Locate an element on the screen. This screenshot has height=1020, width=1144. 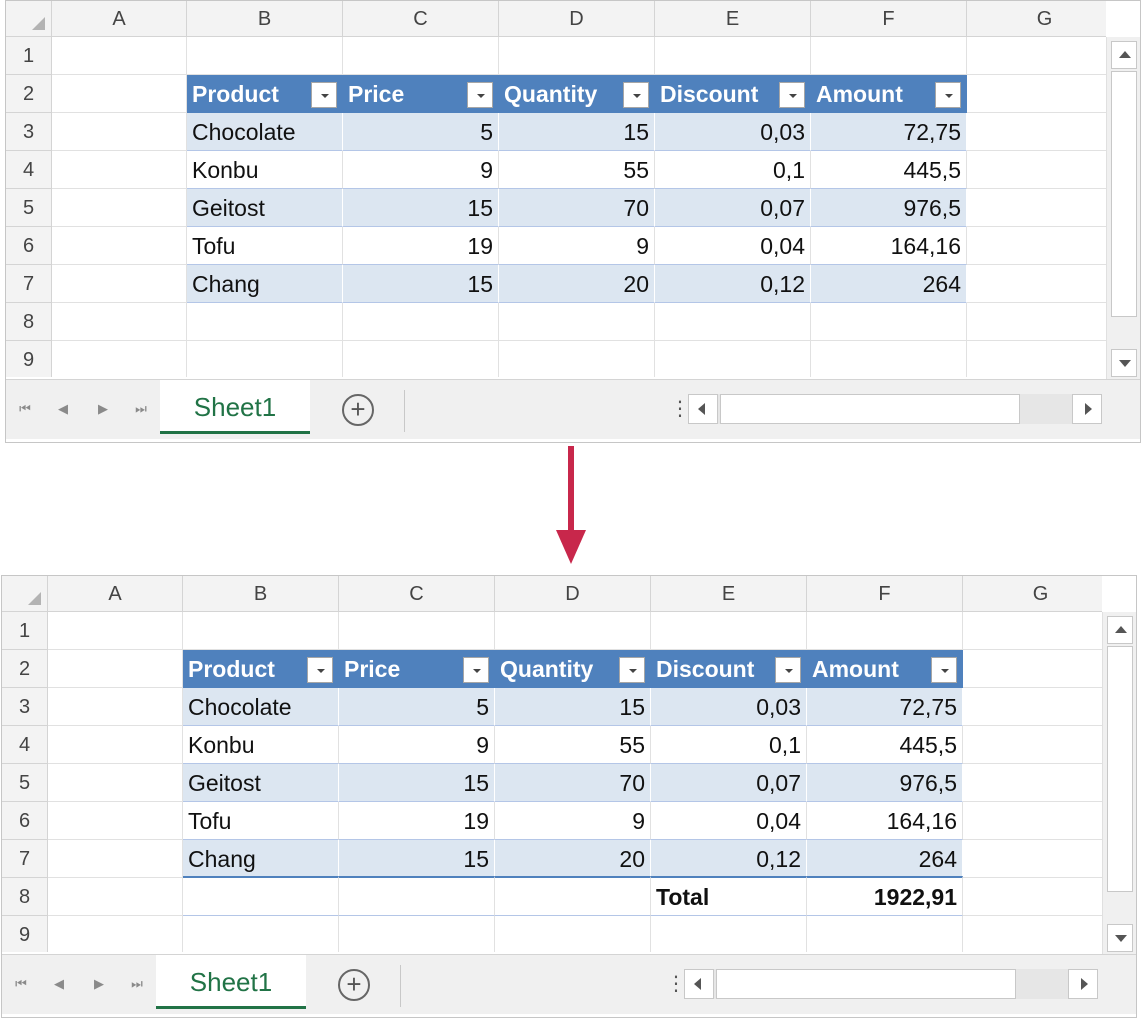
column-header-e: E is located at coordinates (733, 19).